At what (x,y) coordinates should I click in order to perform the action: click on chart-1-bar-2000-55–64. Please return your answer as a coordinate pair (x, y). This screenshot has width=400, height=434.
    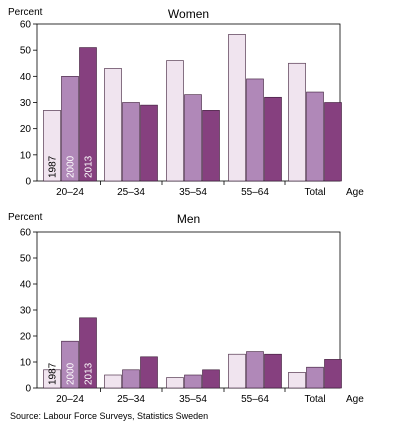
    Looking at the image, I should click on (255, 130).